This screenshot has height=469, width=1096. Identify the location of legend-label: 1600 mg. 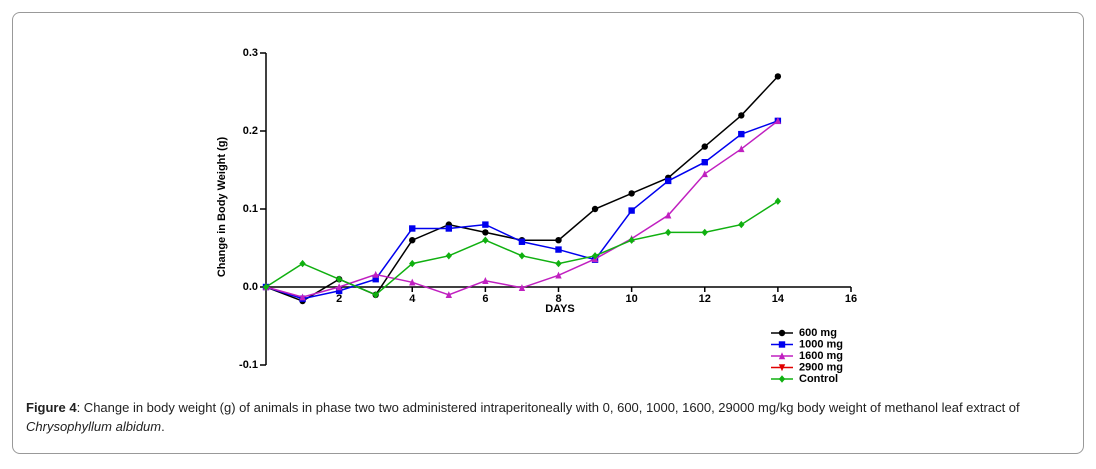
(821, 356).